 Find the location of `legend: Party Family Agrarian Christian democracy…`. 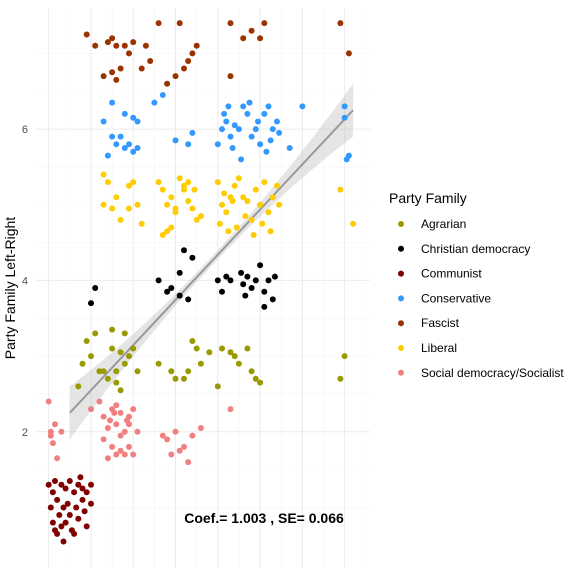

legend: Party Family Agrarian Christian democracy… is located at coordinates (476, 285).